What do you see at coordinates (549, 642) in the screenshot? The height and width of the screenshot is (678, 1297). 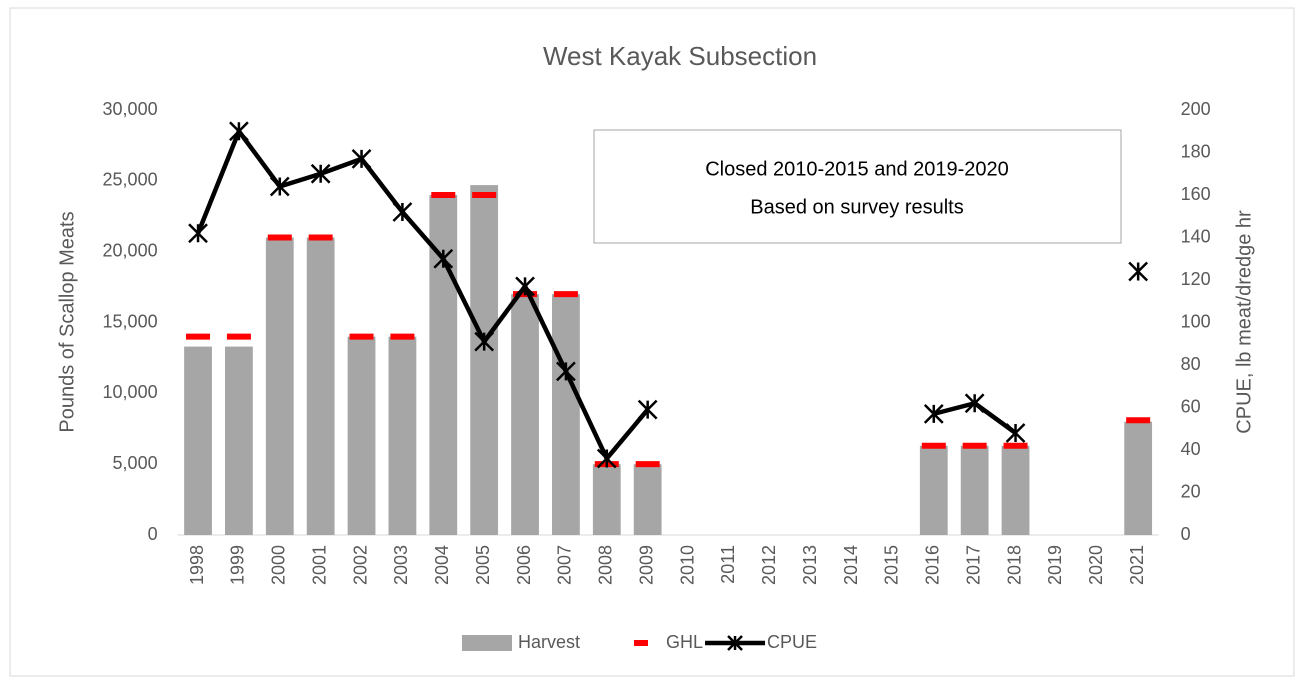 I see `legend-label: Harvest` at bounding box center [549, 642].